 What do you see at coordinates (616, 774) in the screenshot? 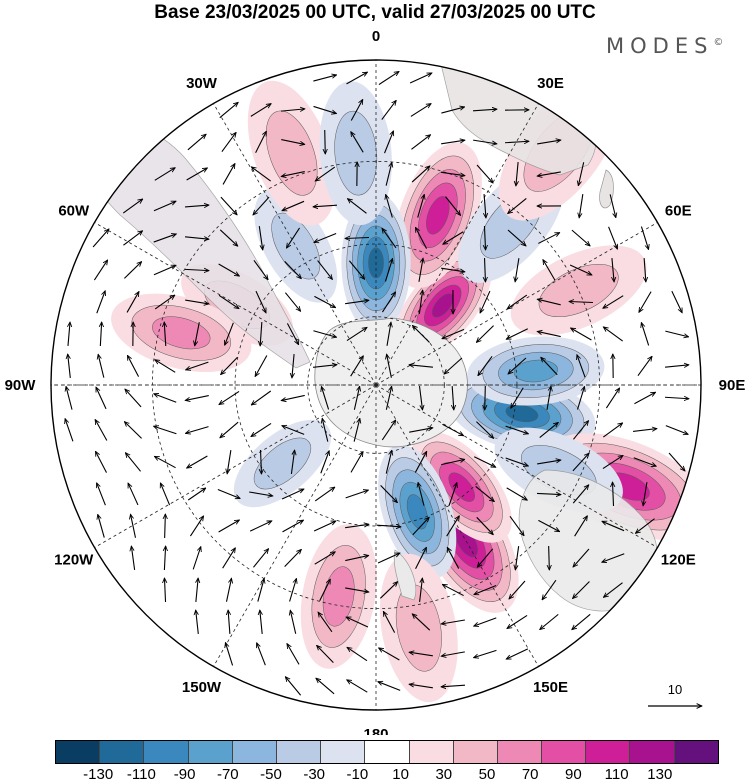
I see `colorbar-tick-label: 110` at bounding box center [616, 774].